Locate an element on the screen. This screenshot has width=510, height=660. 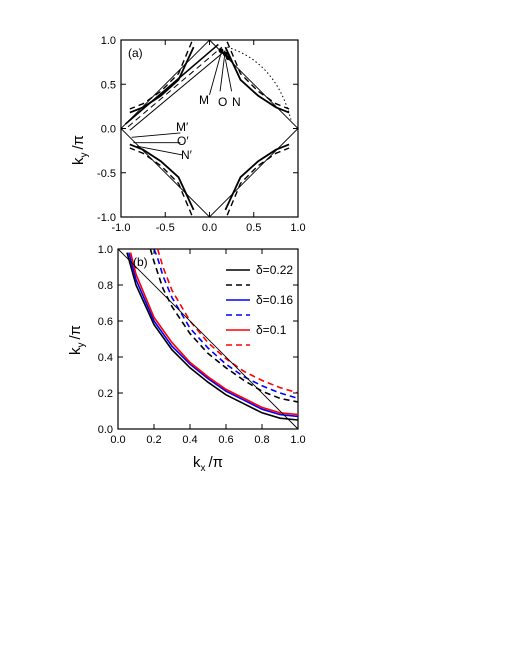
panel-b-xlabel-k: k is located at coordinates (197, 462).